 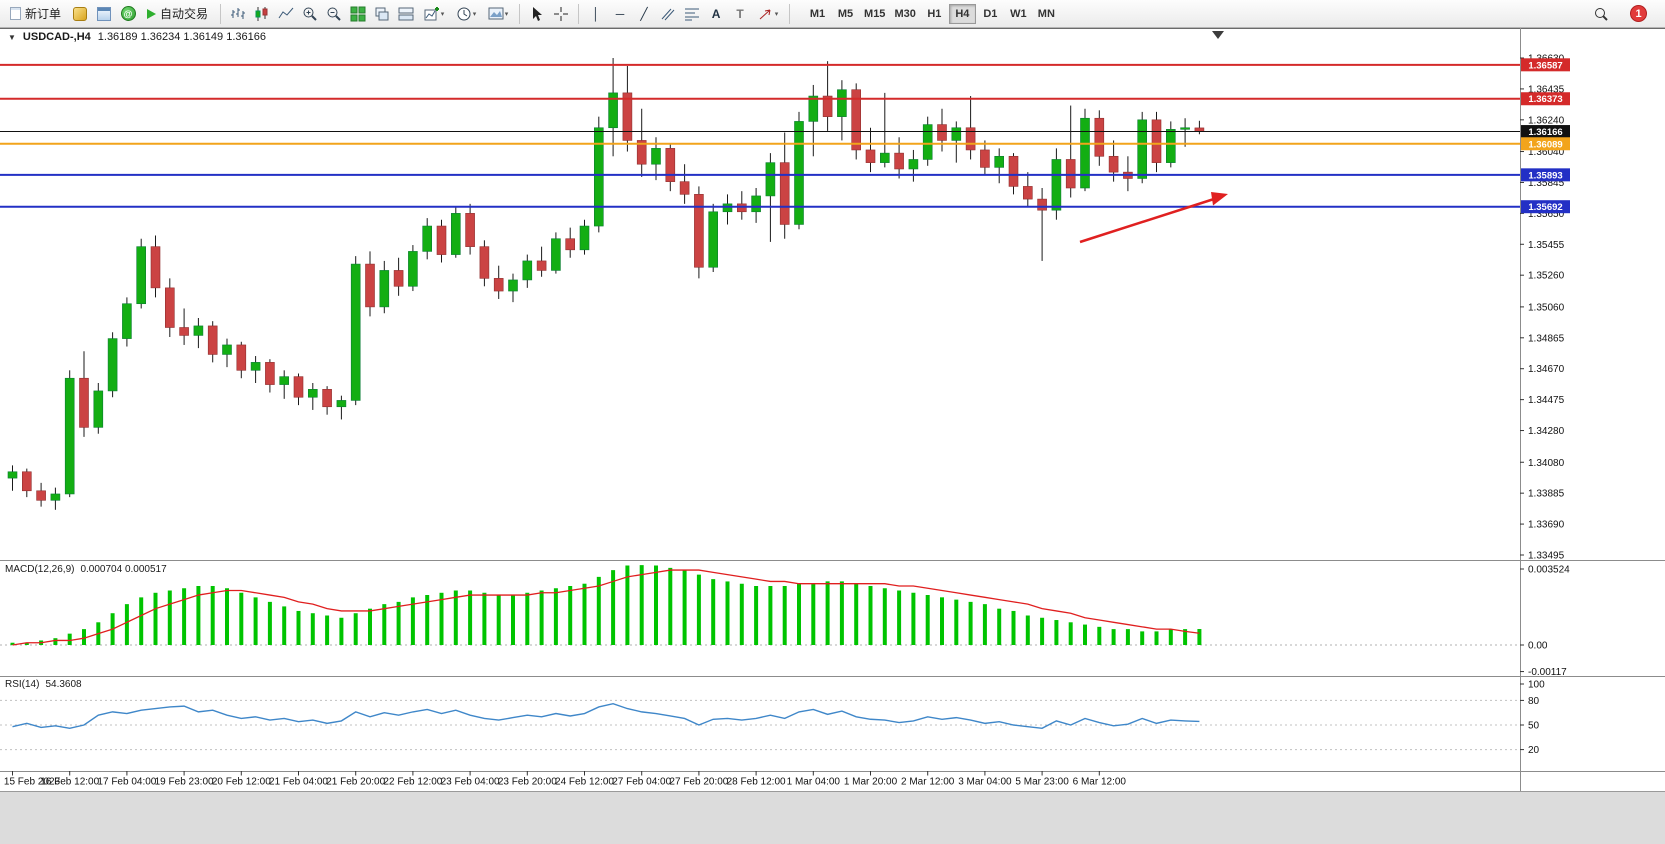 I want to click on time-tick-label: 27 Feb 20:00, so click(x=698, y=782).